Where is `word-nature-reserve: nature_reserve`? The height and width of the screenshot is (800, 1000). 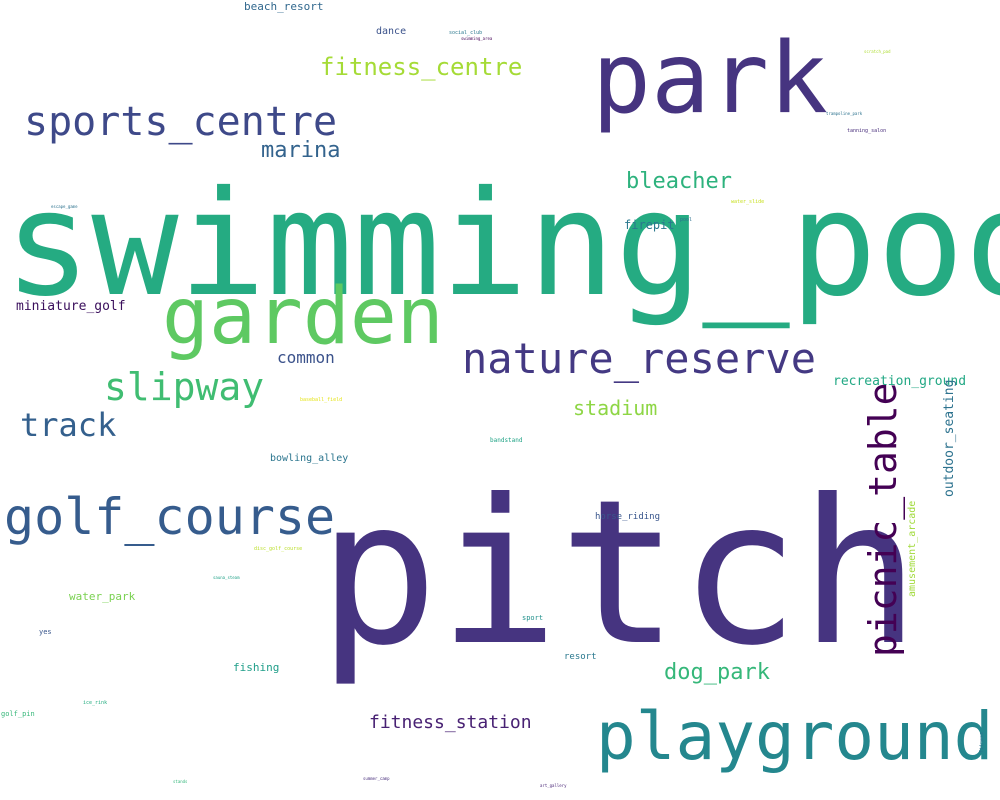
word-nature-reserve: nature_reserve is located at coordinates (639, 358).